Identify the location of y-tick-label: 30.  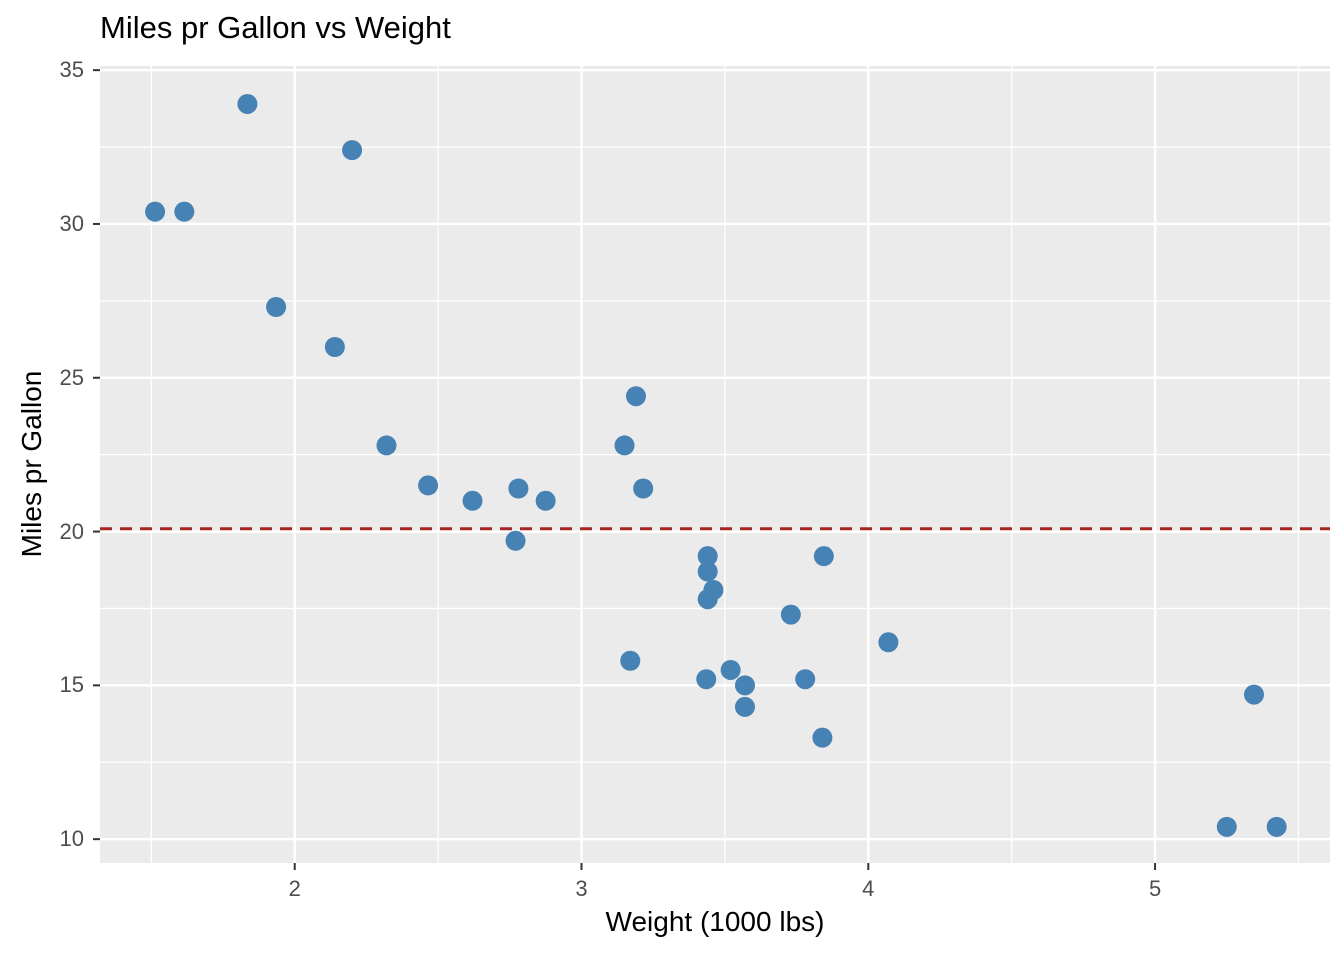
(71, 223).